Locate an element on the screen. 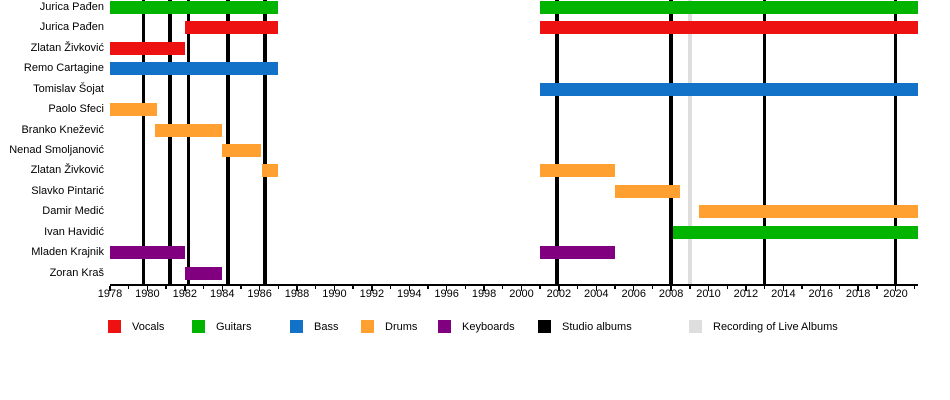  x-axis-tick-label: 2010 is located at coordinates (708, 294).